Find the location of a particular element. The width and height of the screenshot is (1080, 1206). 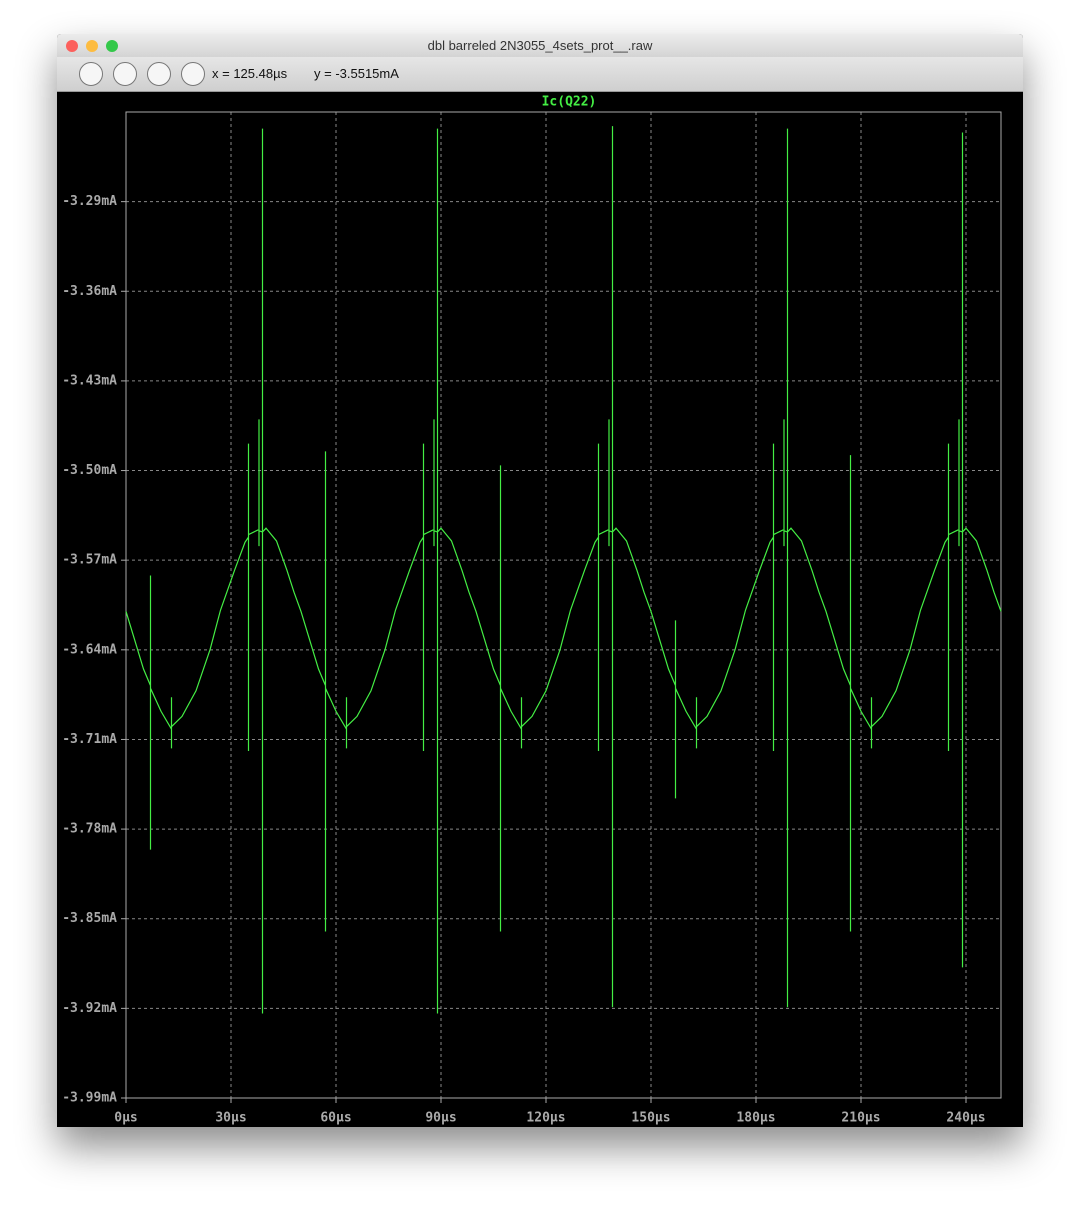

x-tick-label: 180µs is located at coordinates (755, 1118).